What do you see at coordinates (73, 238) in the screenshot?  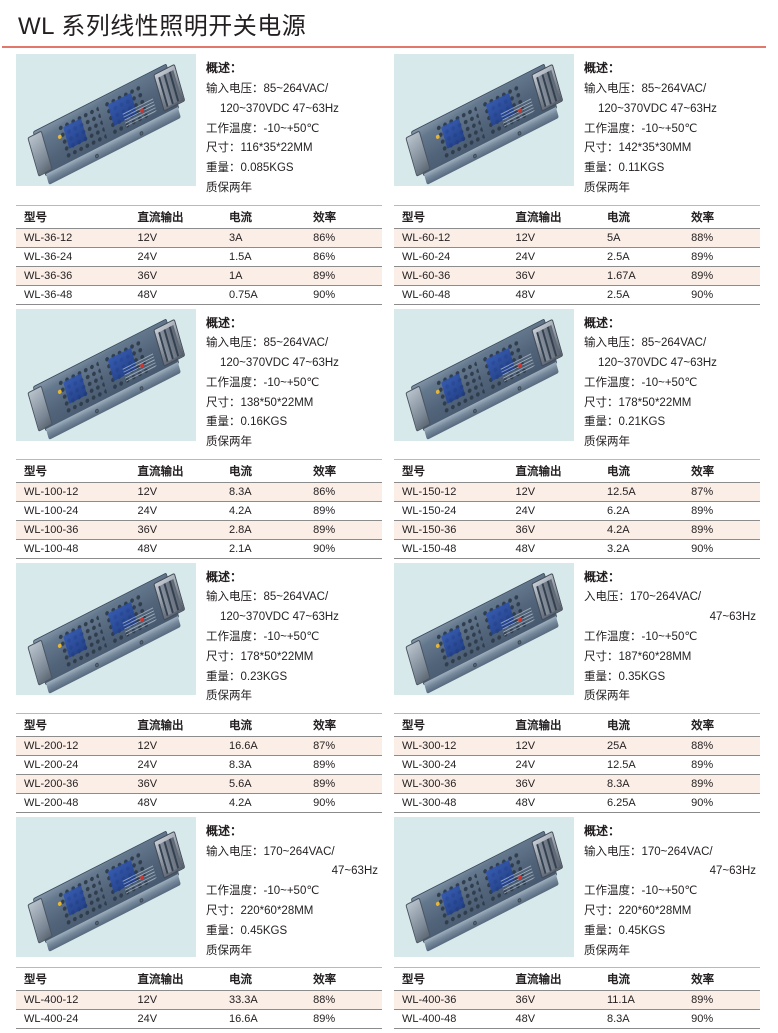 I see `table-cell: WL-36-12` at bounding box center [73, 238].